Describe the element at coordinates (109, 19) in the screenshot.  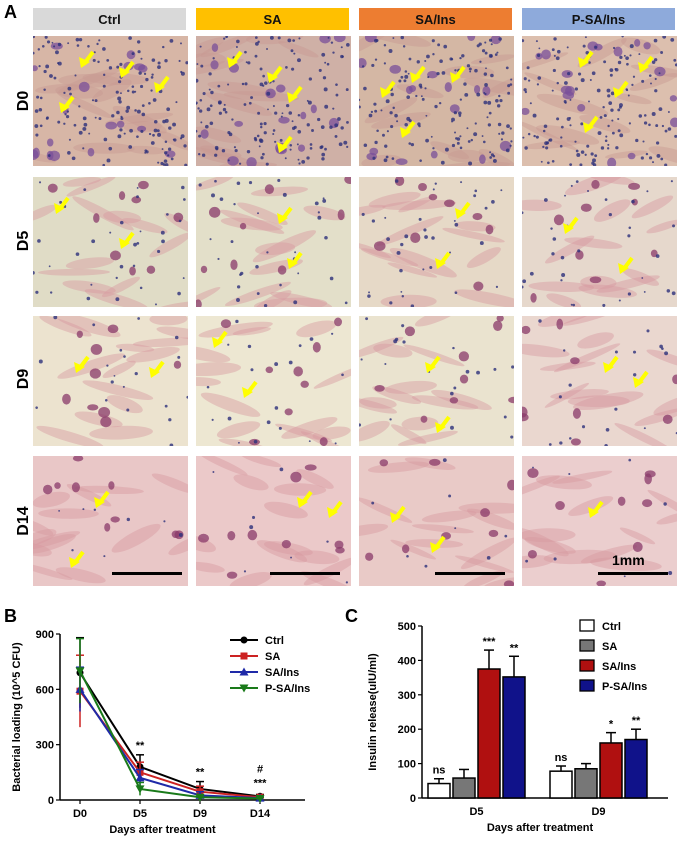
I see `group-header-ctrl: Ctrl` at that location.